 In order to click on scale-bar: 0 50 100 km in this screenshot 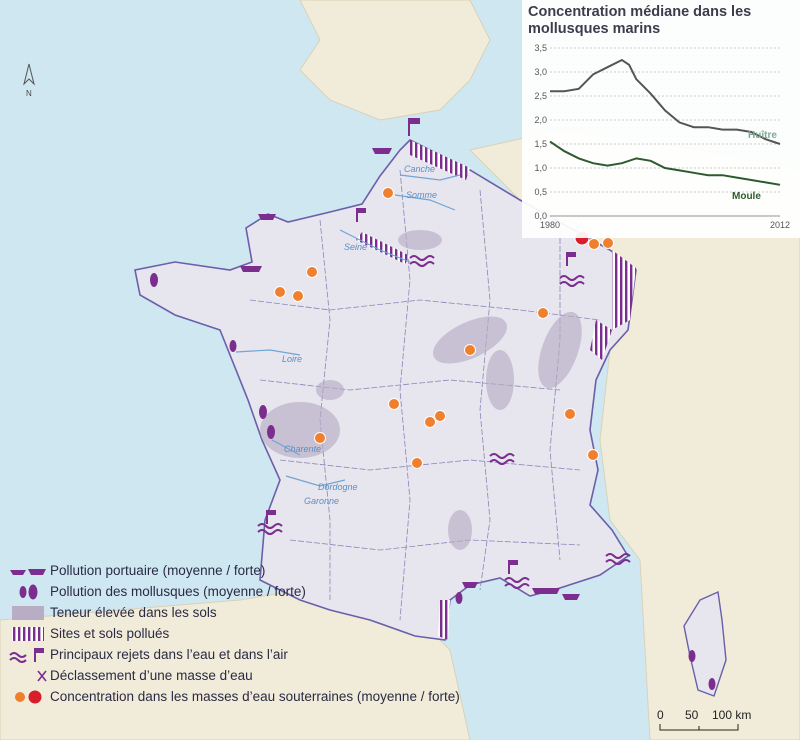, I will do `click(714, 721)`.